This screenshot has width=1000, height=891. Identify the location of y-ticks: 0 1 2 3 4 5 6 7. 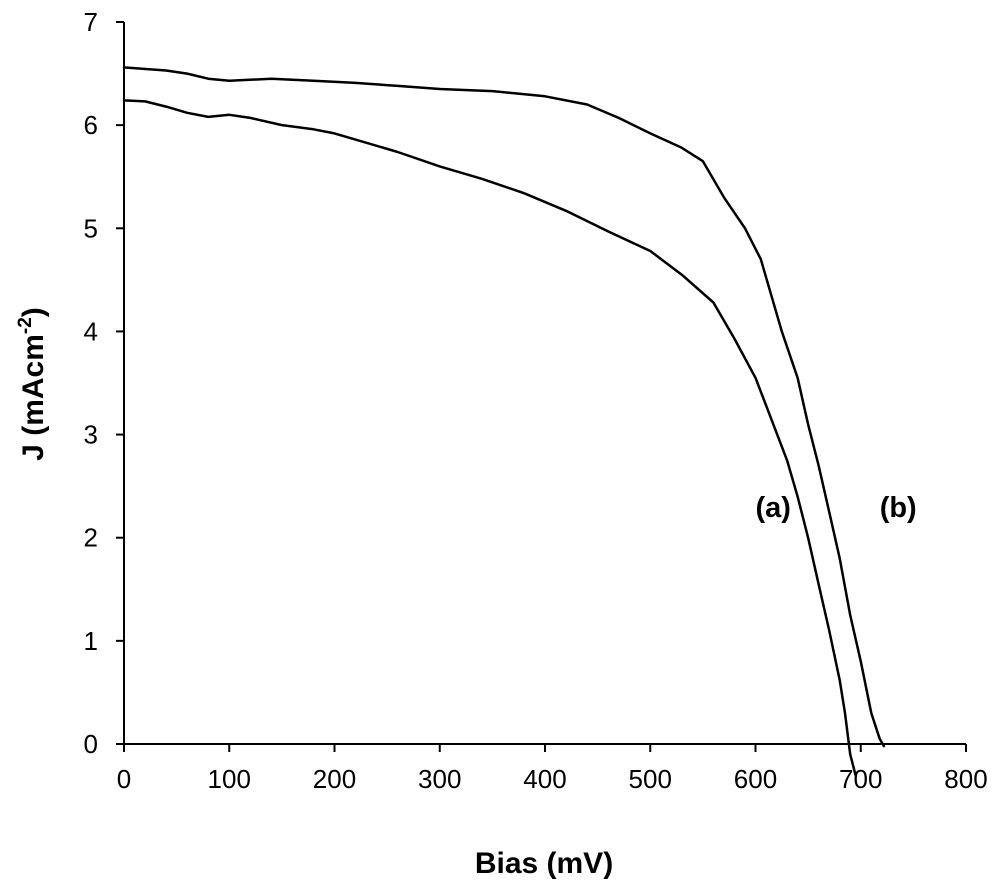
(104, 383).